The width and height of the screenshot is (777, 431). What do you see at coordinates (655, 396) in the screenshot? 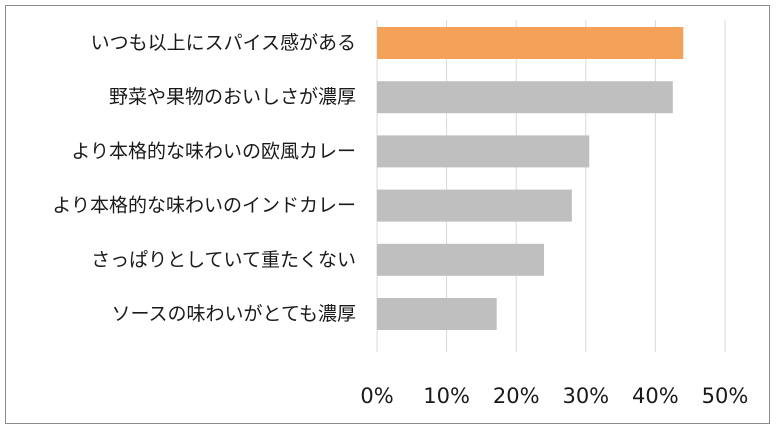
I see `x-tick-label-4: 40%` at bounding box center [655, 396].